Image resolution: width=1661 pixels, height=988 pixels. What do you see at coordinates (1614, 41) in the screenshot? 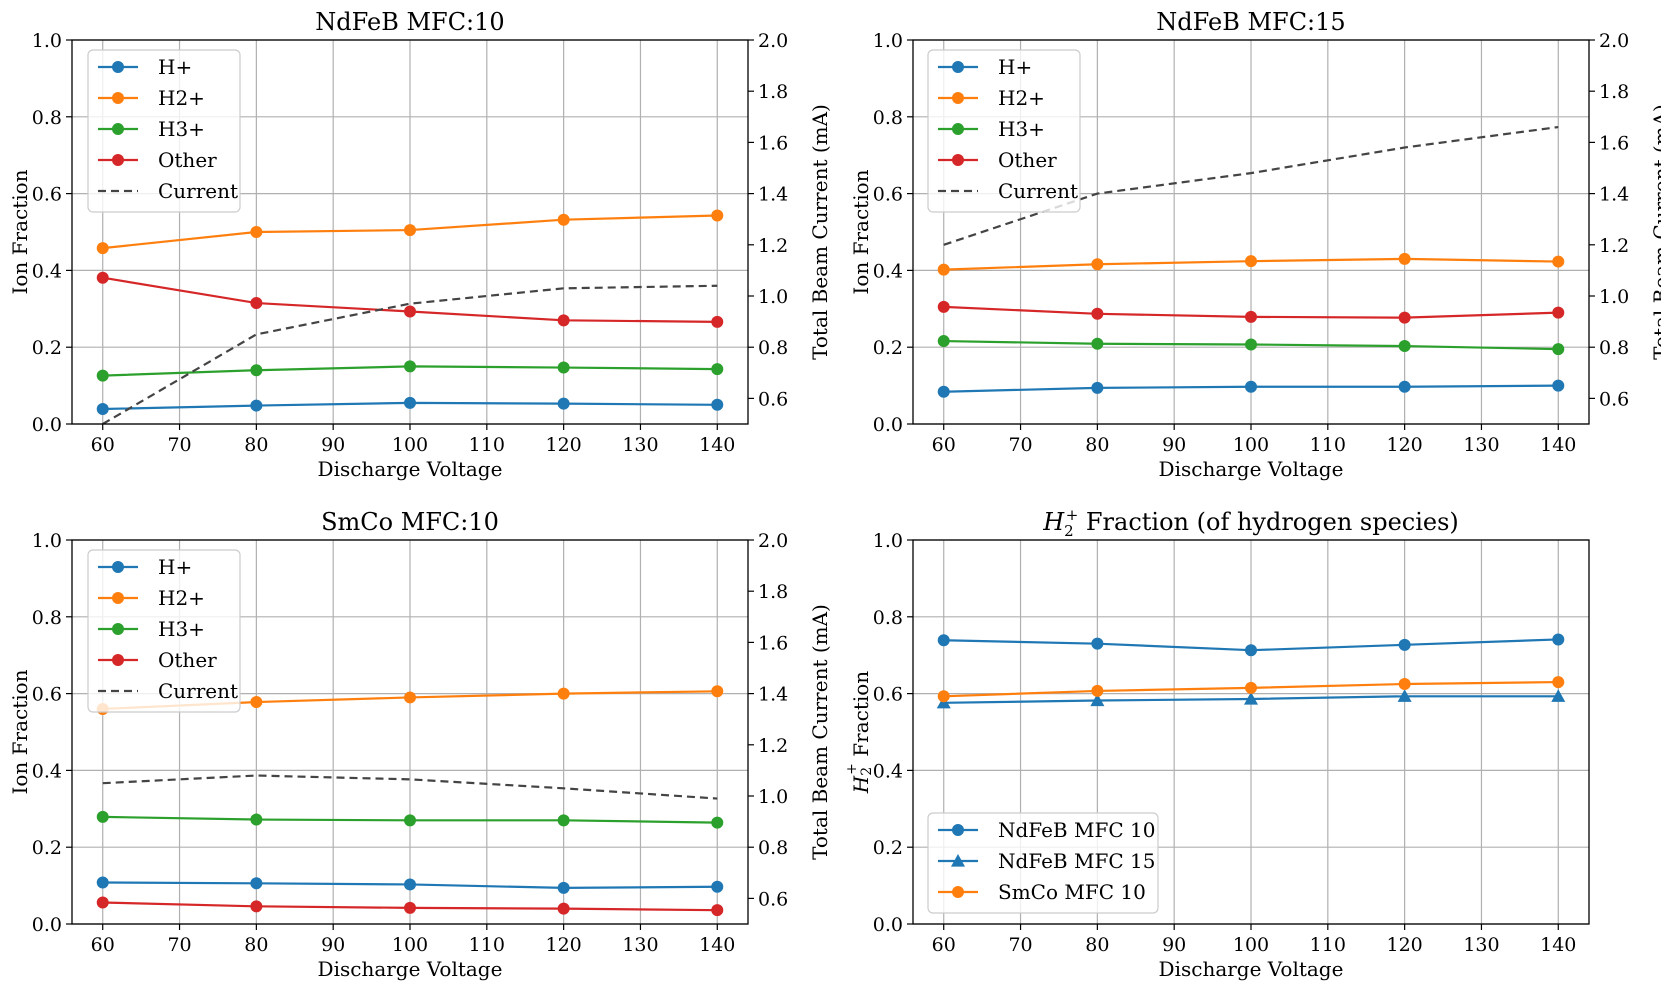
I see `y2-tick-label: 2.0` at bounding box center [1614, 41].